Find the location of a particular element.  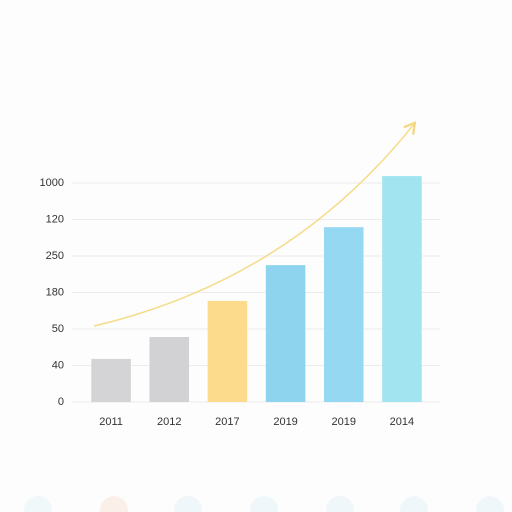

decor-dots is located at coordinates (264, 504).